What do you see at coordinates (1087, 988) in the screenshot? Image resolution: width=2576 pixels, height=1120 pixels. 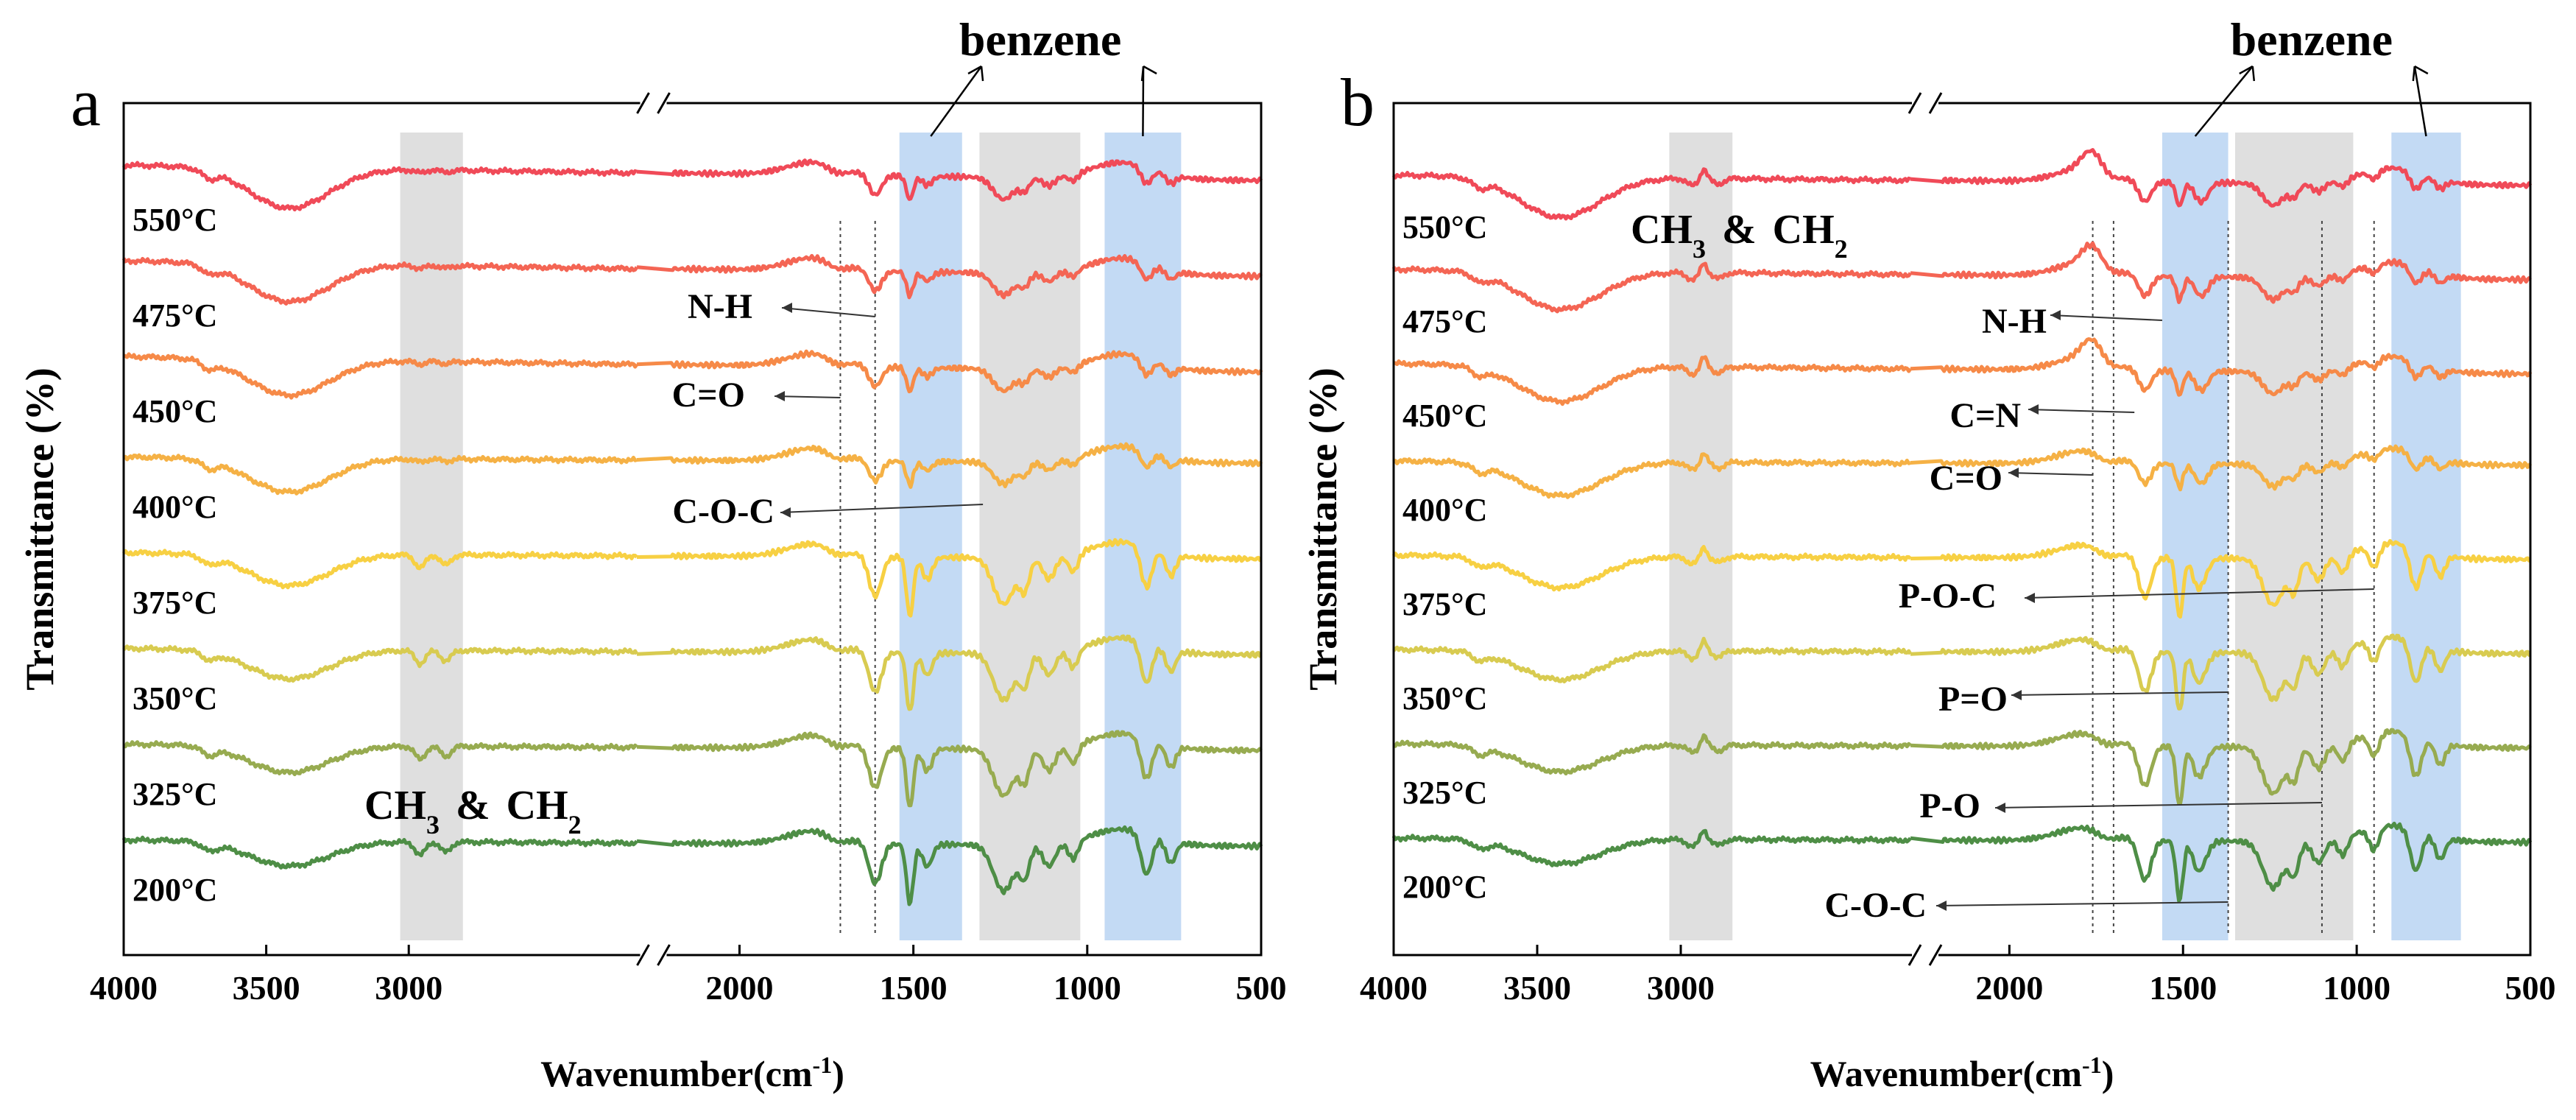 I see `x-tick-label: 1000` at bounding box center [1087, 988].